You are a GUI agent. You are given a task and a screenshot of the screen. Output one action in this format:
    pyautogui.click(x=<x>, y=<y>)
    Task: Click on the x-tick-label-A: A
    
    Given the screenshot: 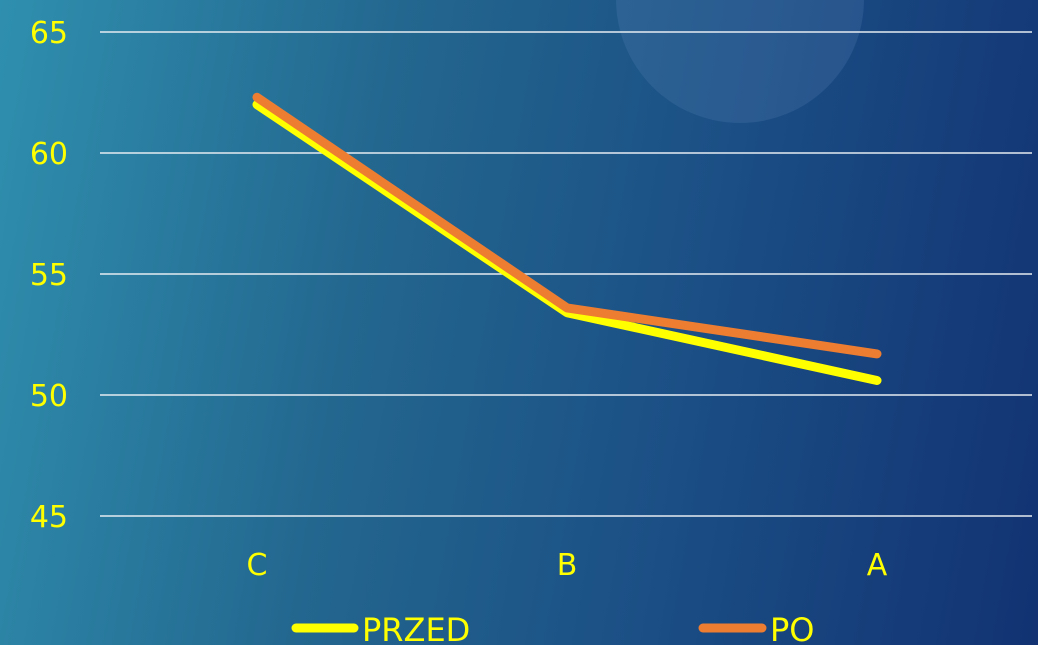 What is the action you would take?
    pyautogui.click(x=877, y=565)
    